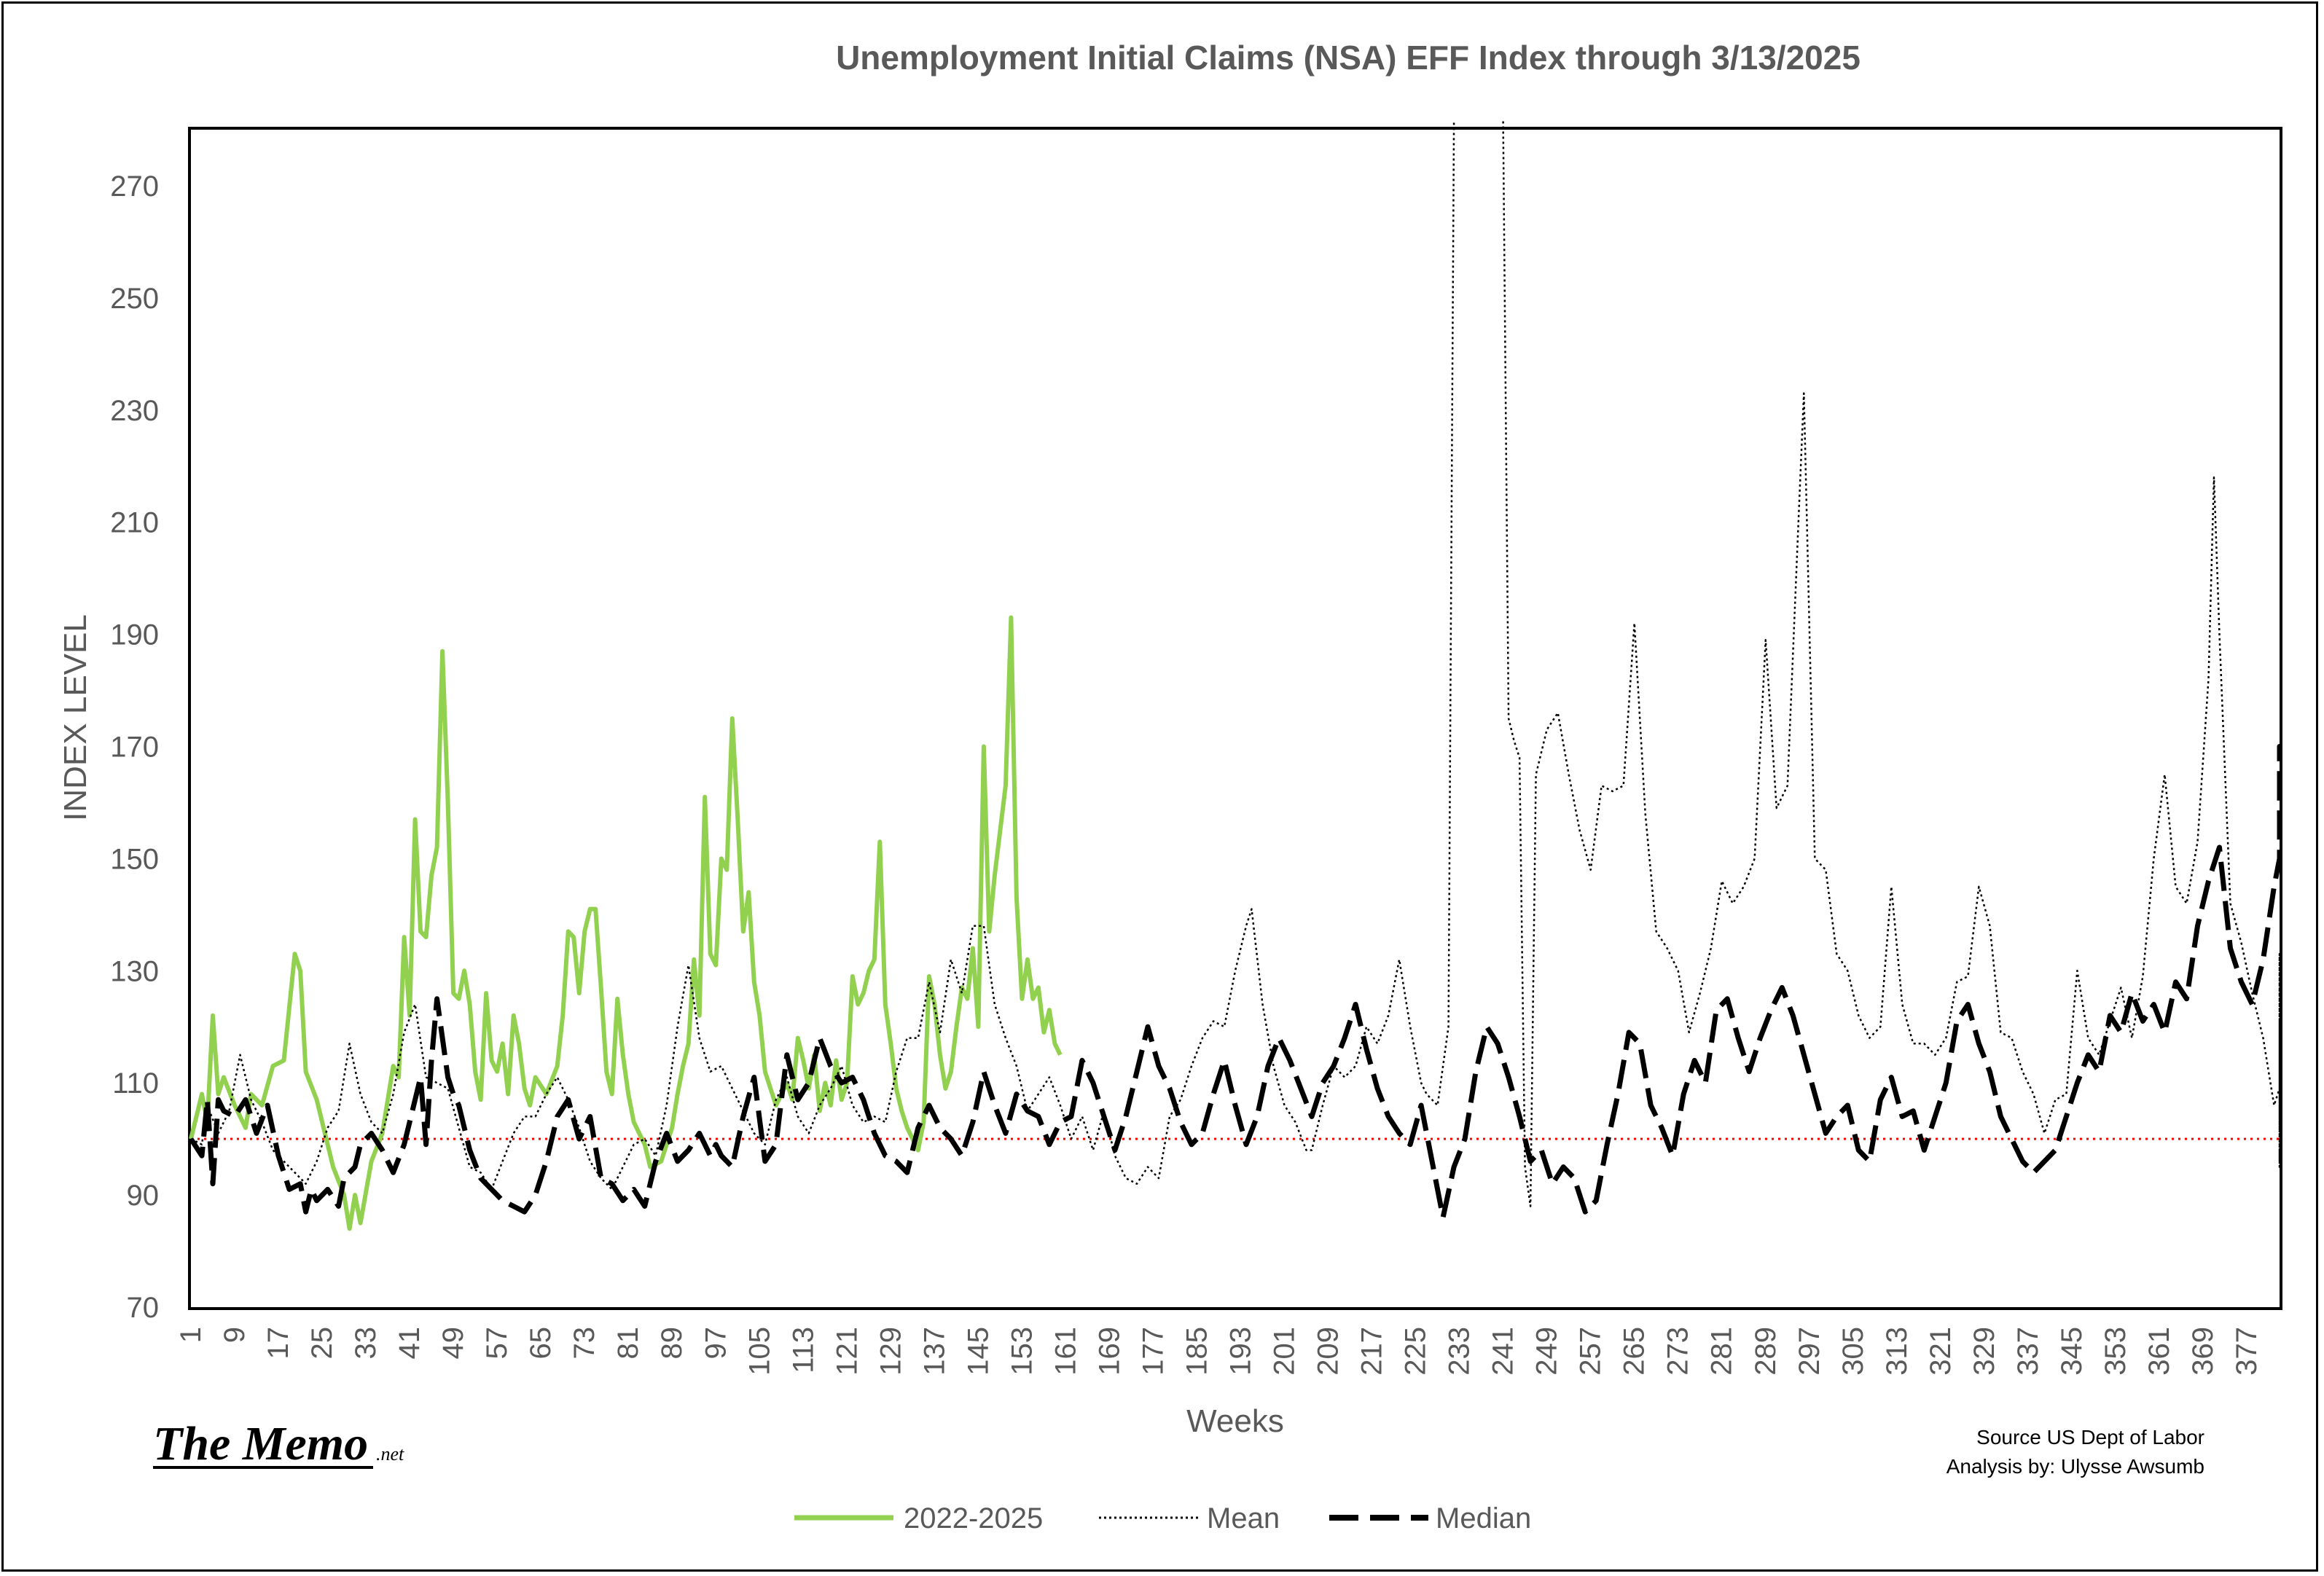 This screenshot has height=1576, width=2324. I want to click on x-tick-label: 209, so click(1328, 1351).